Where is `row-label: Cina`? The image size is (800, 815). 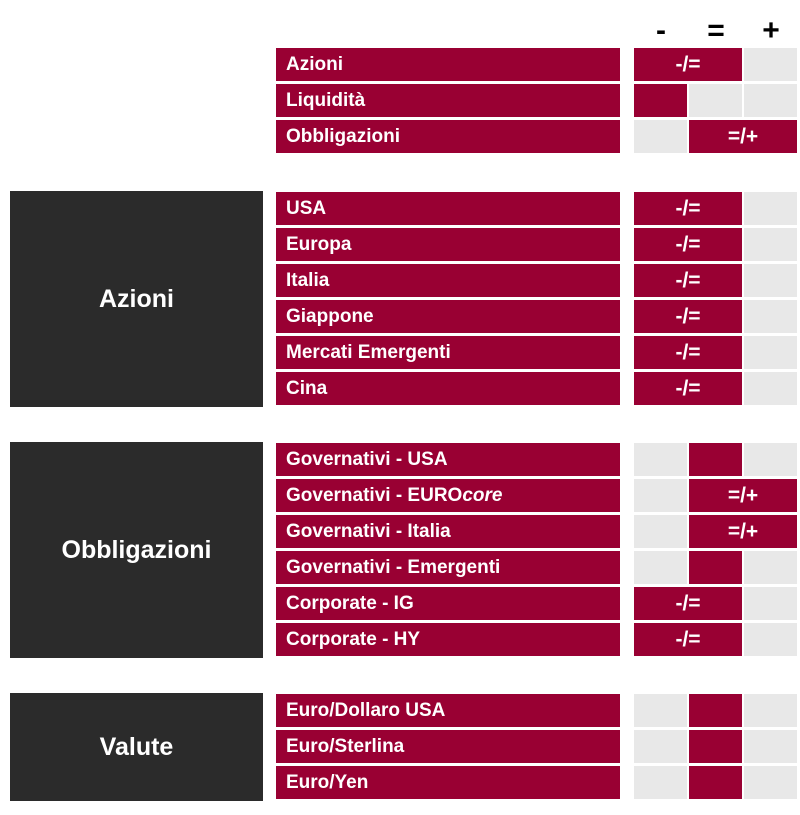 row-label: Cina is located at coordinates (448, 388).